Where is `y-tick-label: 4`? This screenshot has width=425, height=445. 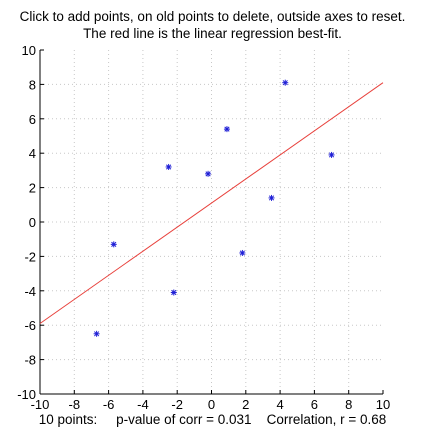
y-tick-label: 4 is located at coordinates (32, 153).